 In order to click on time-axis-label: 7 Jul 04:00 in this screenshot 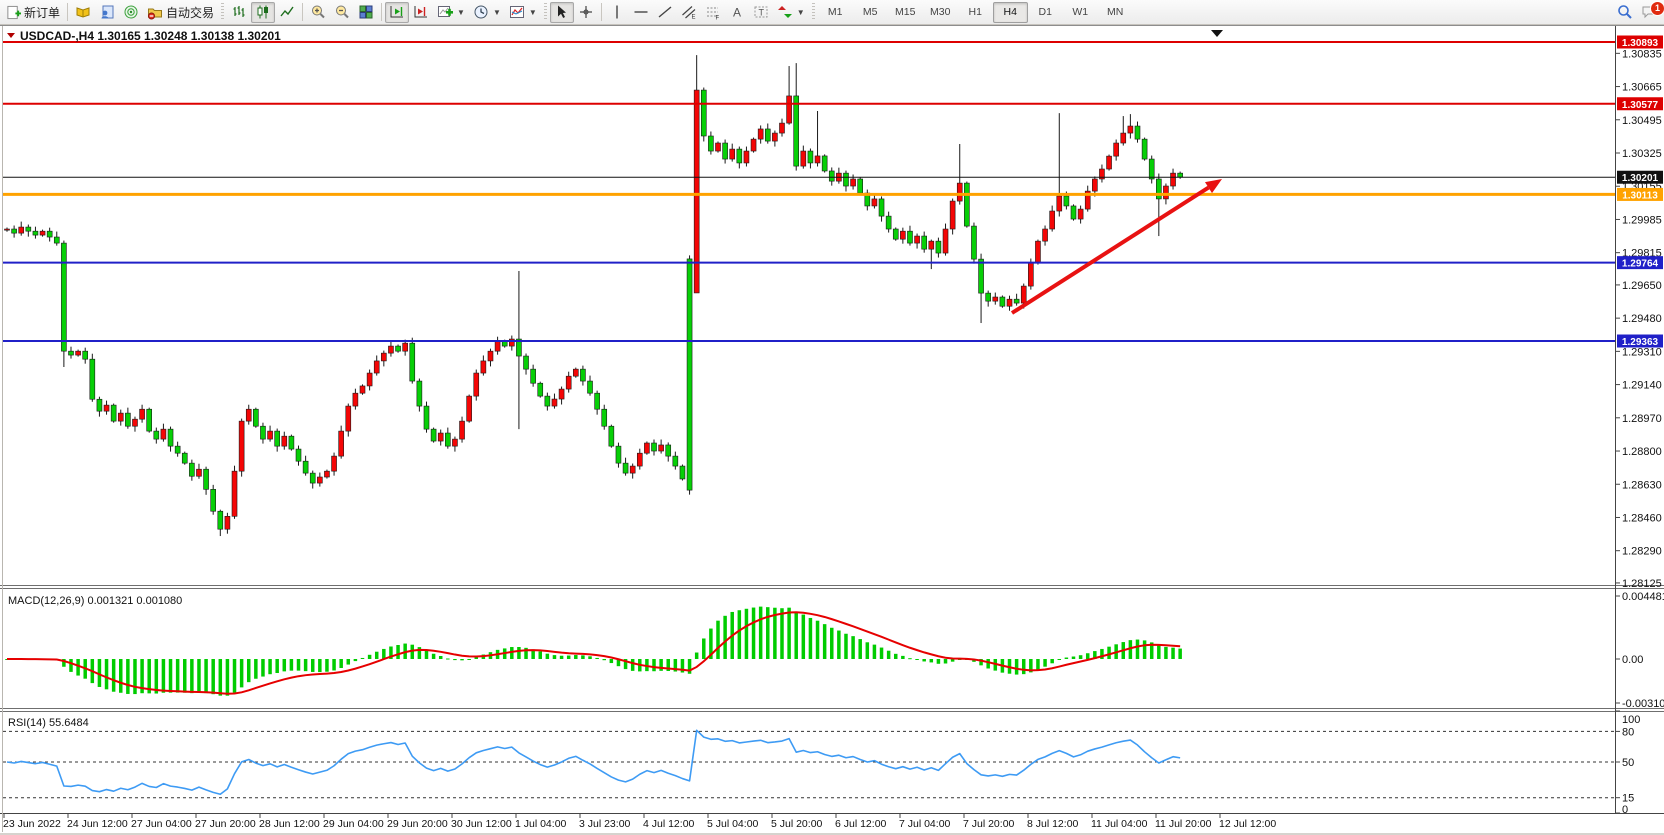, I will do `click(925, 824)`.